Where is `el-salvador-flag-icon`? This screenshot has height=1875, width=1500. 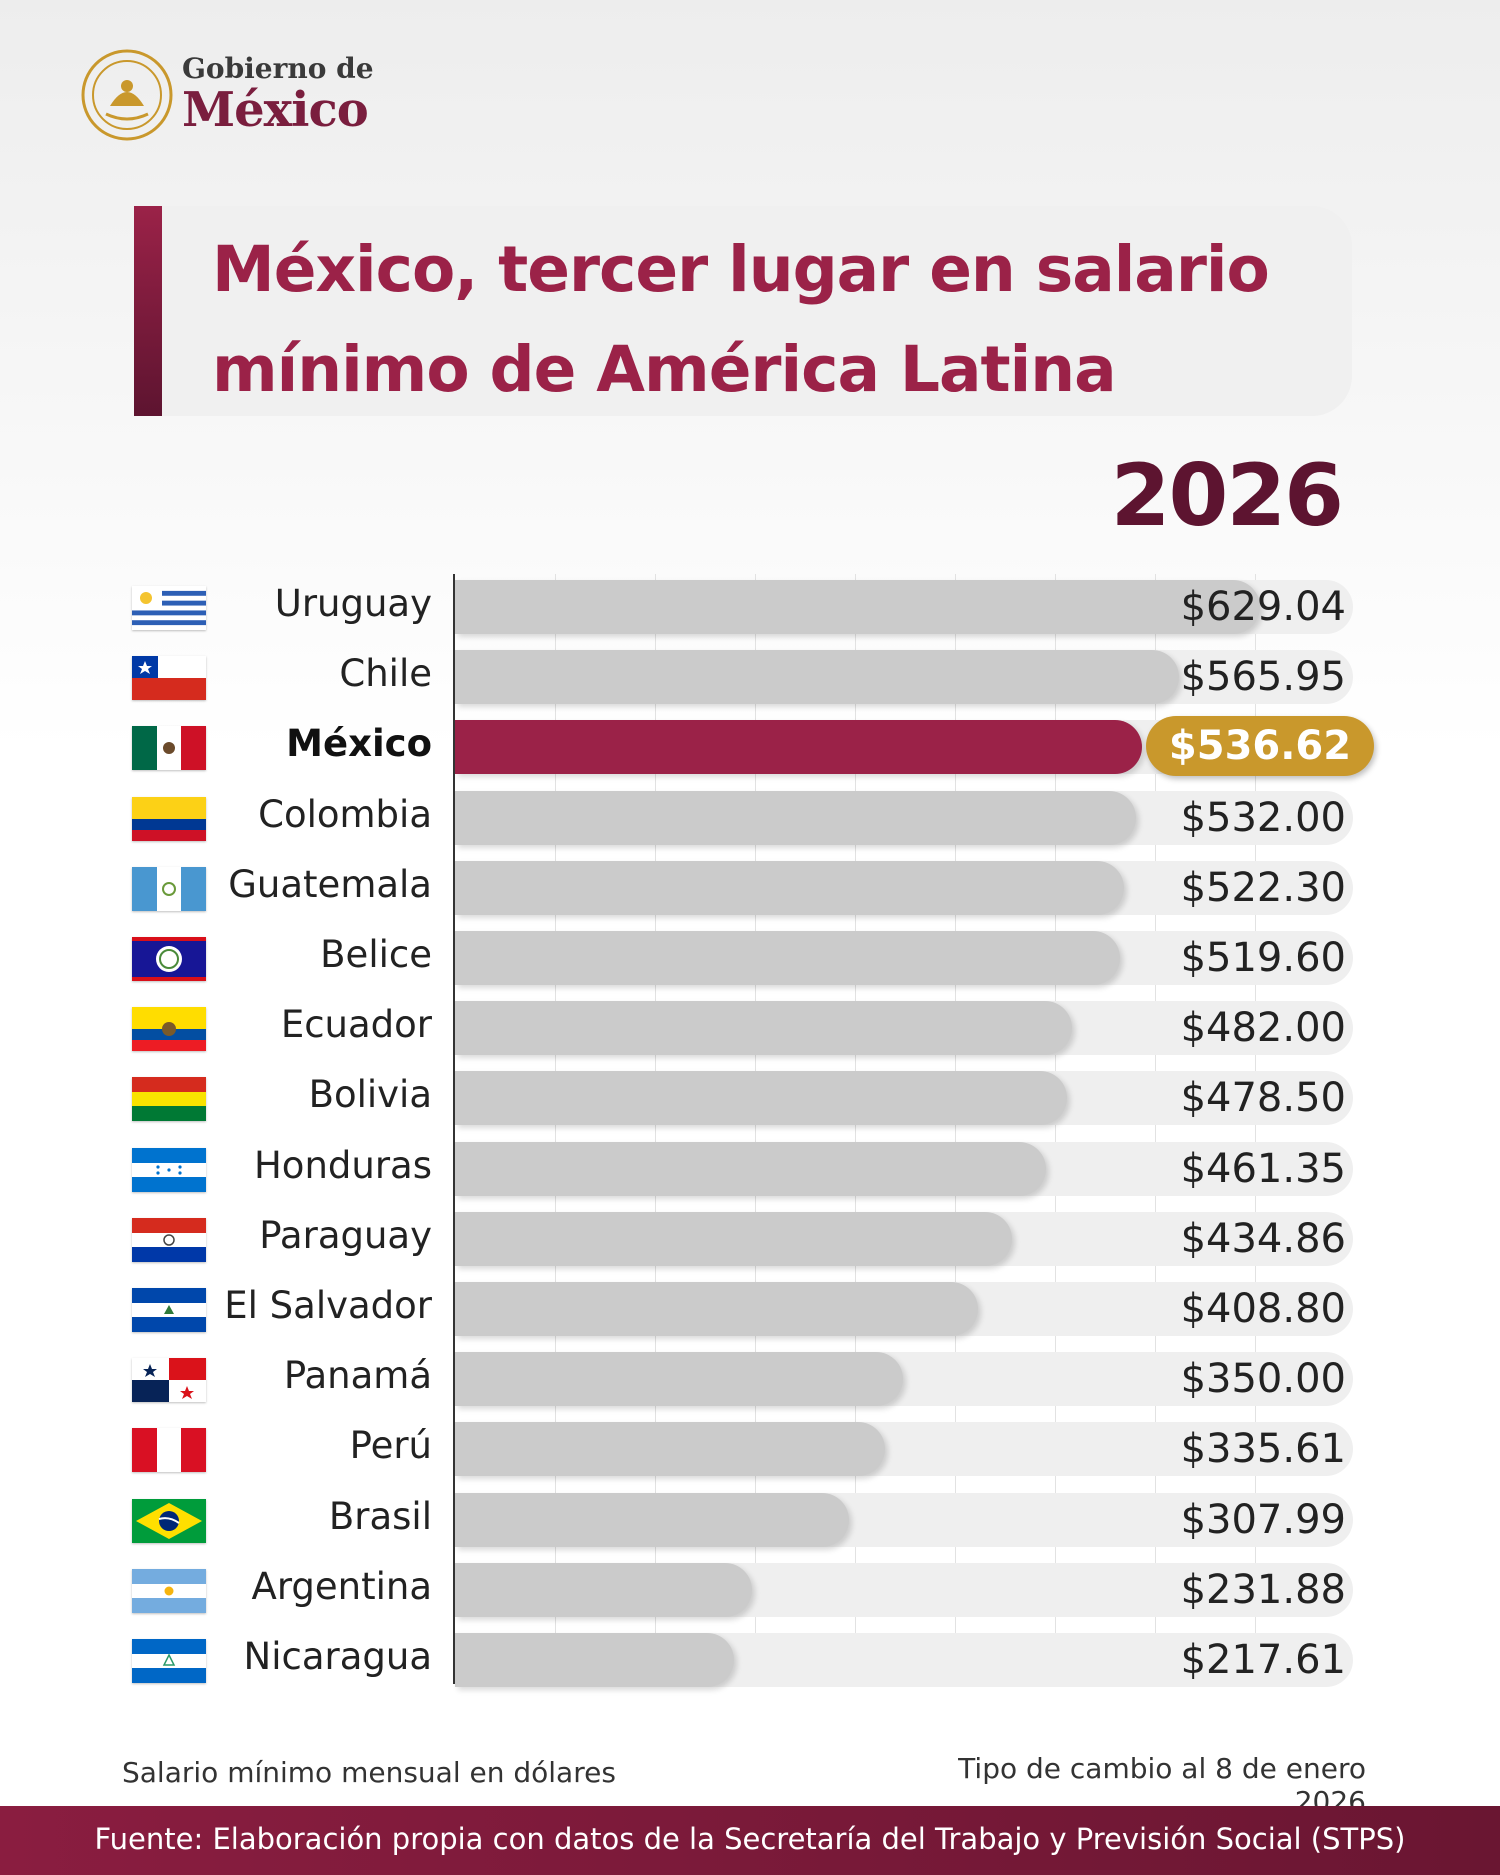 el-salvador-flag-icon is located at coordinates (169, 1310).